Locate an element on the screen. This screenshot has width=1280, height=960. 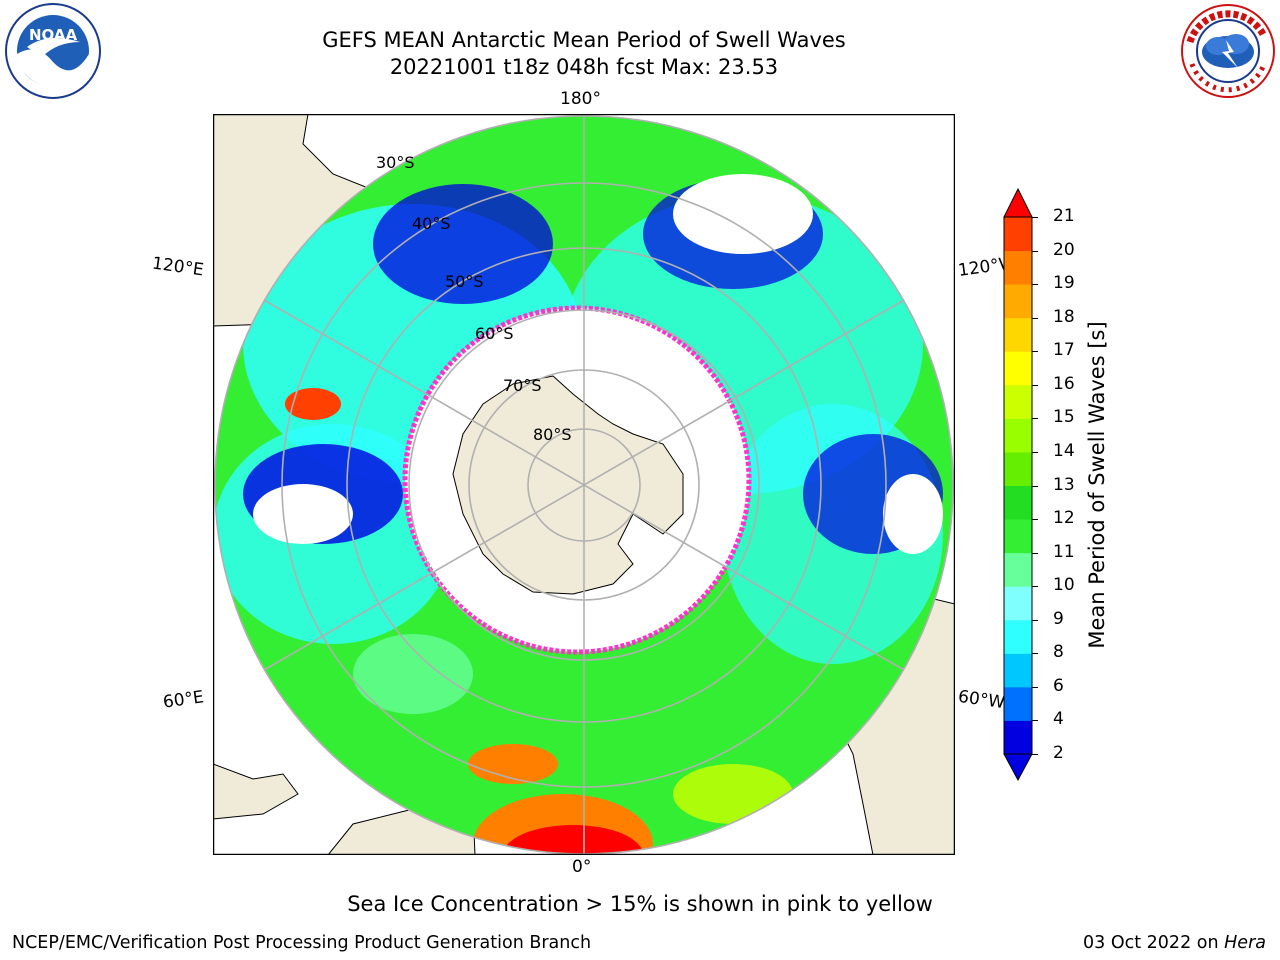
land-madagascar is located at coordinates (256, 791).